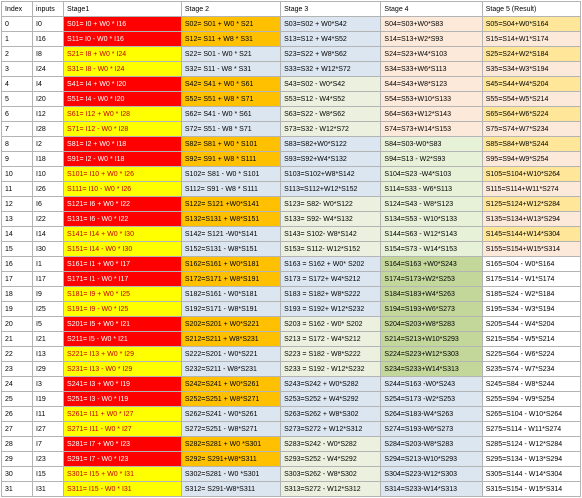 Image resolution: width=582 pixels, height=498 pixels. Describe the element at coordinates (531, 24) in the screenshot. I see `cell-stage5: S05=S04+W0*S164` at that location.